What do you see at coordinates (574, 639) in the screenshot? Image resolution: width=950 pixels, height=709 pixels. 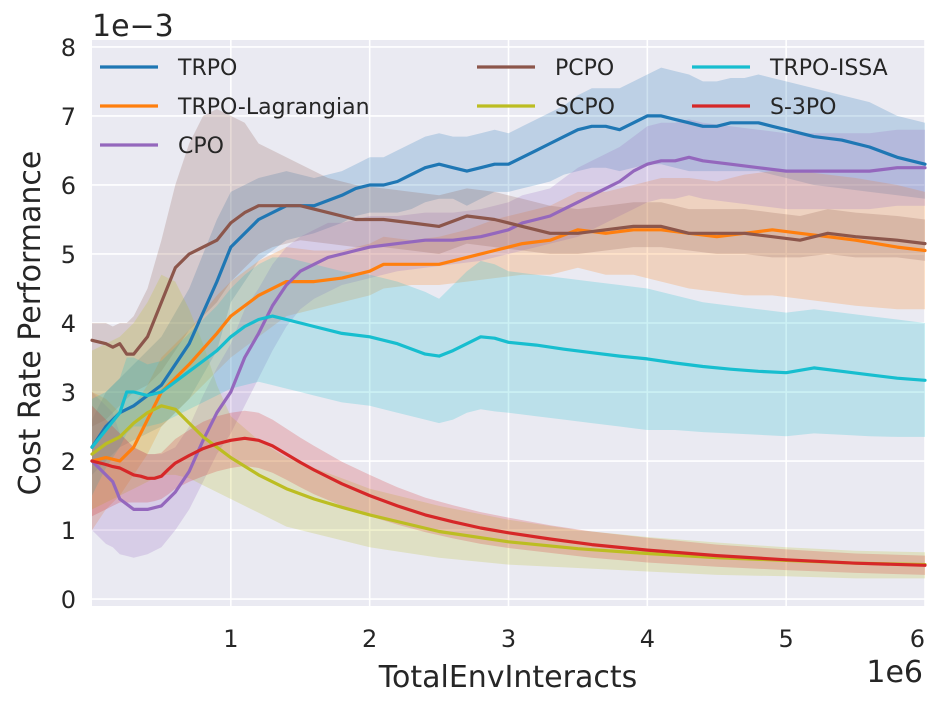 I see `x-tick-labels: 1 2 3 4 5 6` at bounding box center [574, 639].